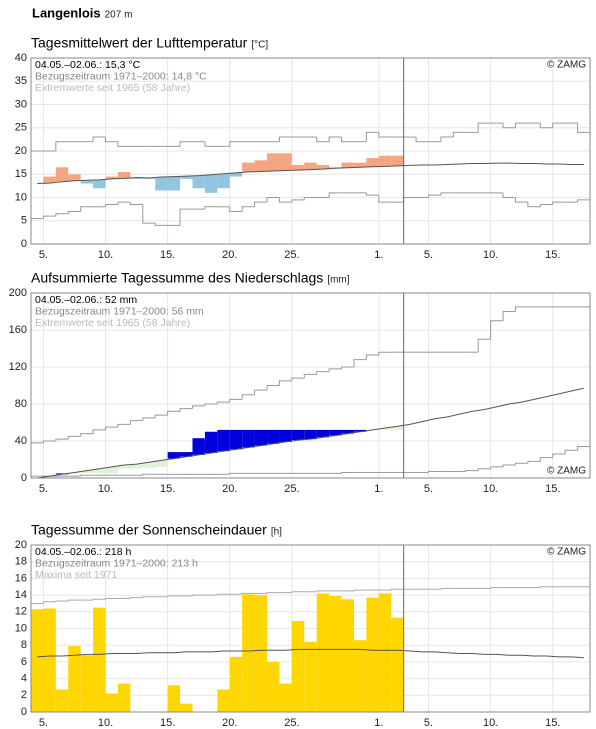 This screenshot has height=729, width=596. What do you see at coordinates (378, 489) in the screenshot?
I see `x-tick-label: 1.` at bounding box center [378, 489].